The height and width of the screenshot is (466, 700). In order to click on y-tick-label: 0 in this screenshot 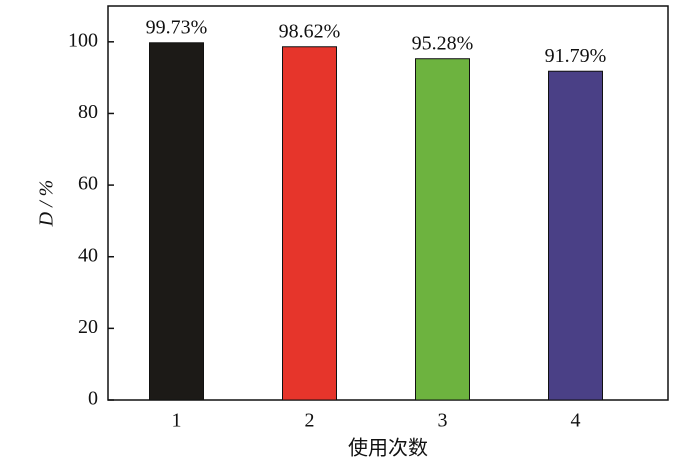, I will do `click(93, 399)`.